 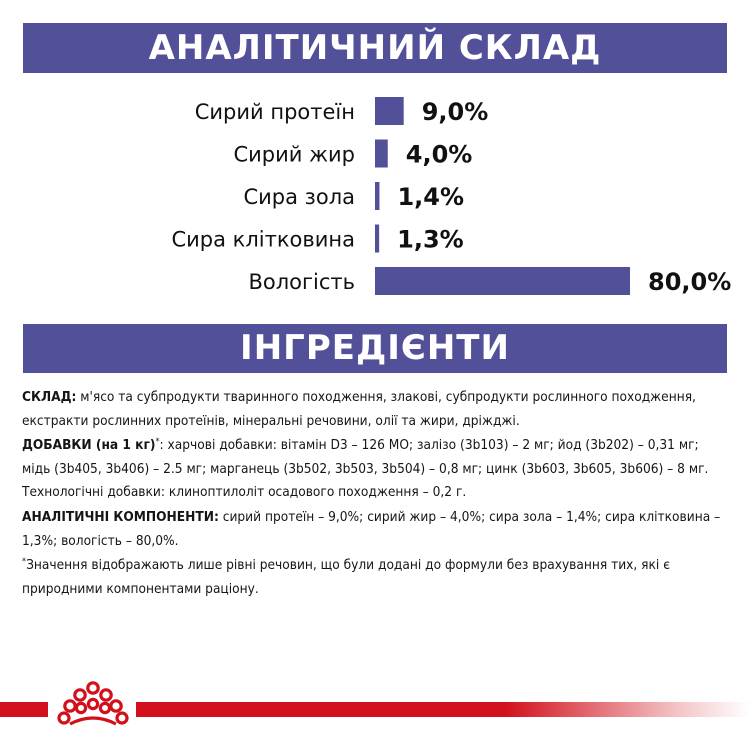 I want to click on ingredients-title: ІНГРЕДІЄНТИ, so click(x=375, y=348).